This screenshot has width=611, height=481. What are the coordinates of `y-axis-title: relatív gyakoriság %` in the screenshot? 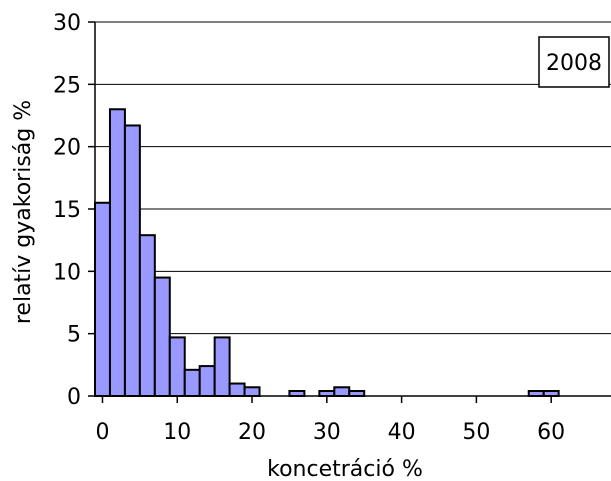 It's located at (23, 212).